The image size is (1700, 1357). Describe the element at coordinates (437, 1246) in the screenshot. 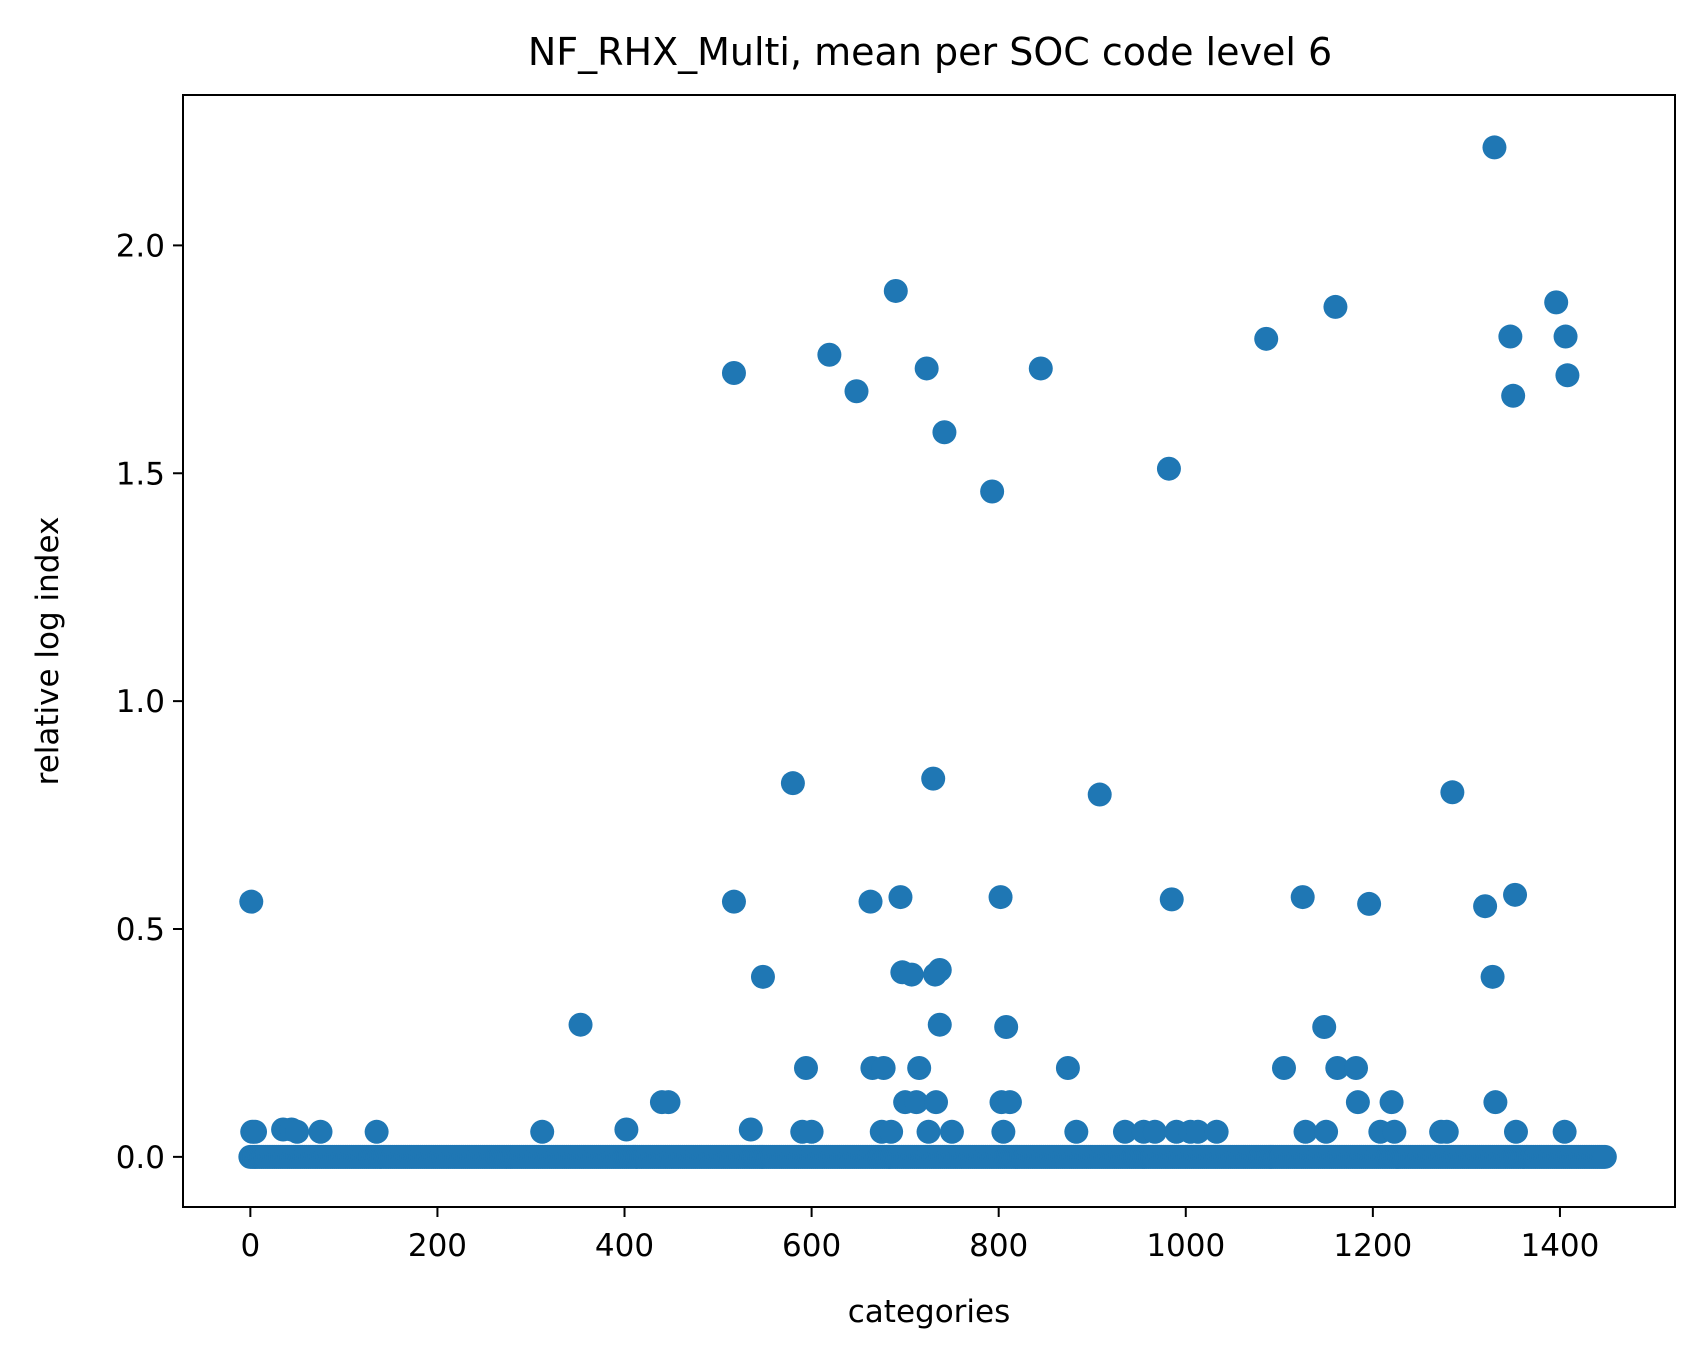

I see `x-tick-label: 200` at that location.